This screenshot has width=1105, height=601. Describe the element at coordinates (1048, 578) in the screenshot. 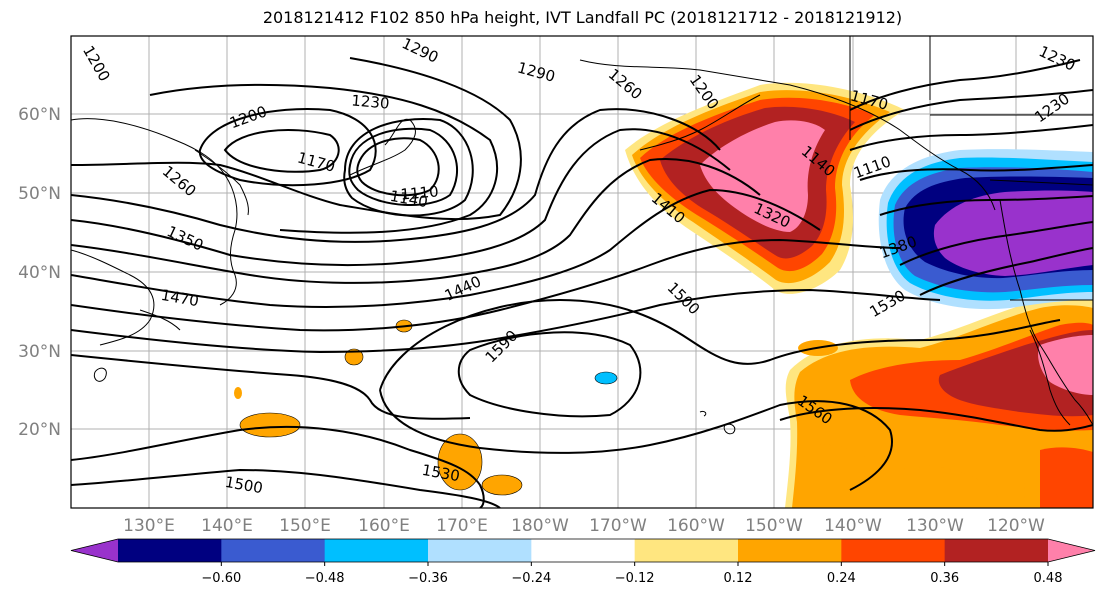

I see `colorbar-tick-label: 0.48` at that location.